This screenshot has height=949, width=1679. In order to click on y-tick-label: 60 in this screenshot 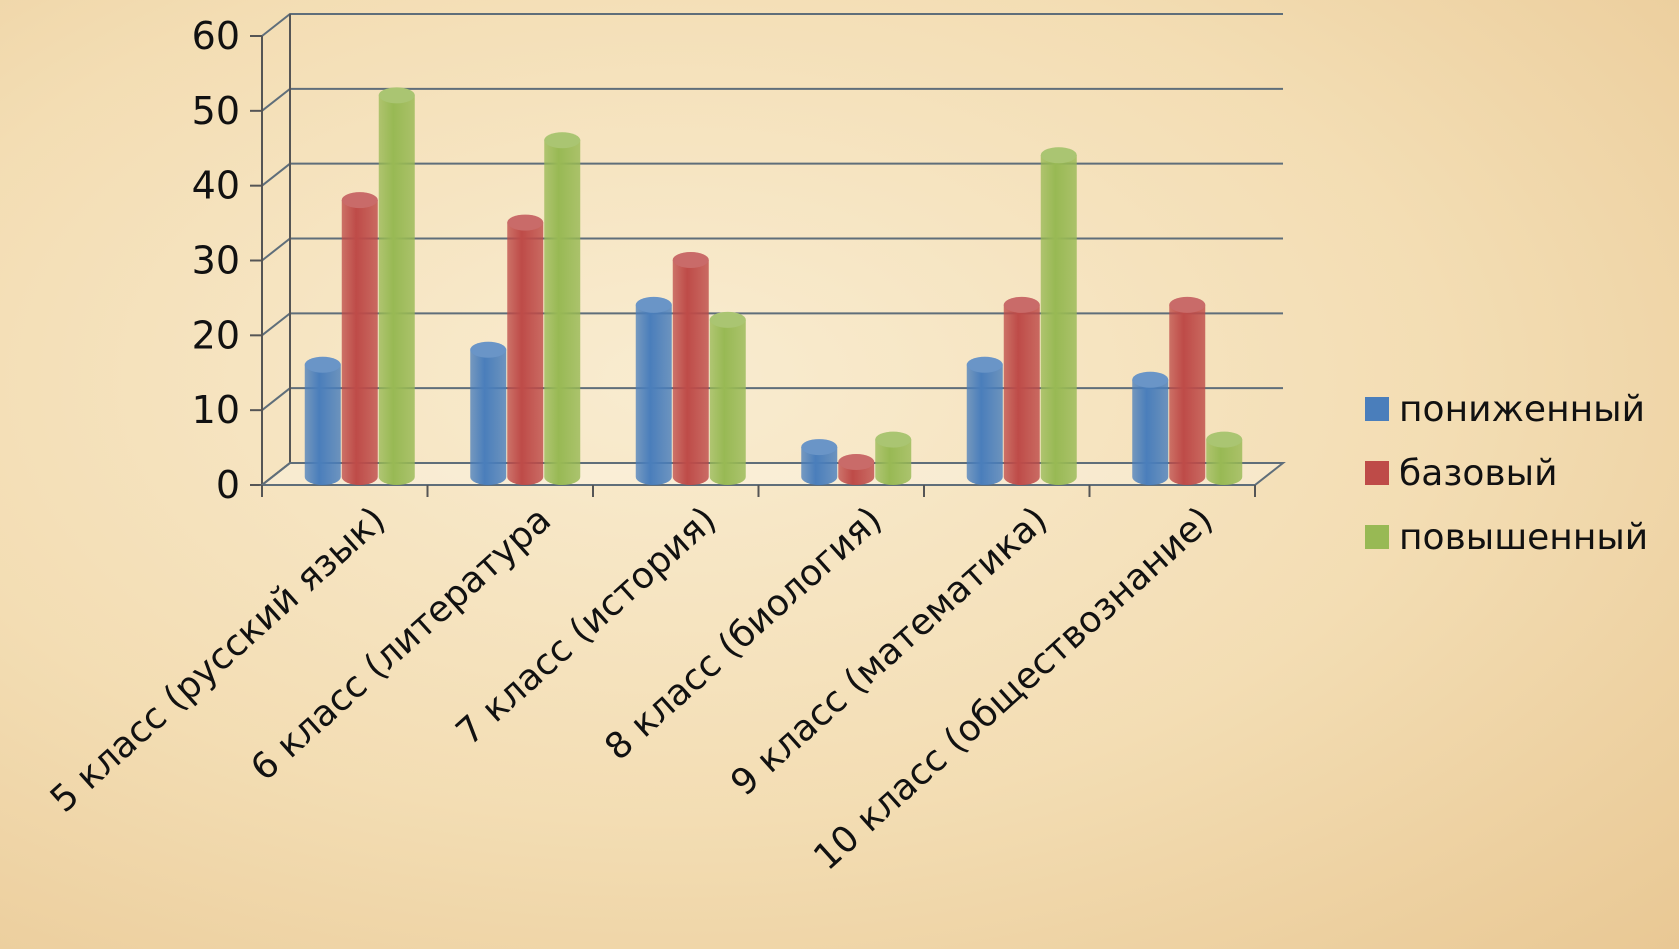, I will do `click(216, 36)`.